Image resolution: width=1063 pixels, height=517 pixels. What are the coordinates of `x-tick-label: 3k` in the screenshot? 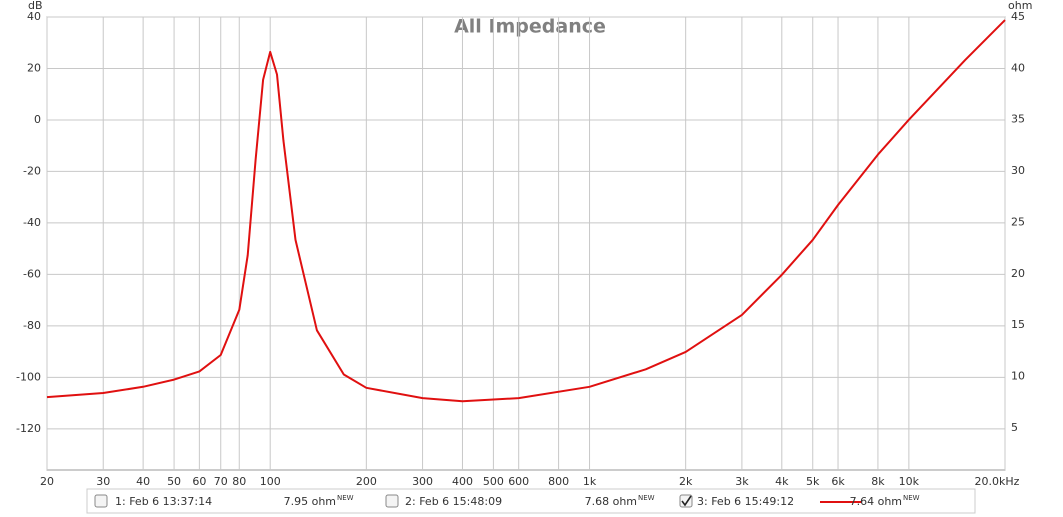 It's located at (742, 481).